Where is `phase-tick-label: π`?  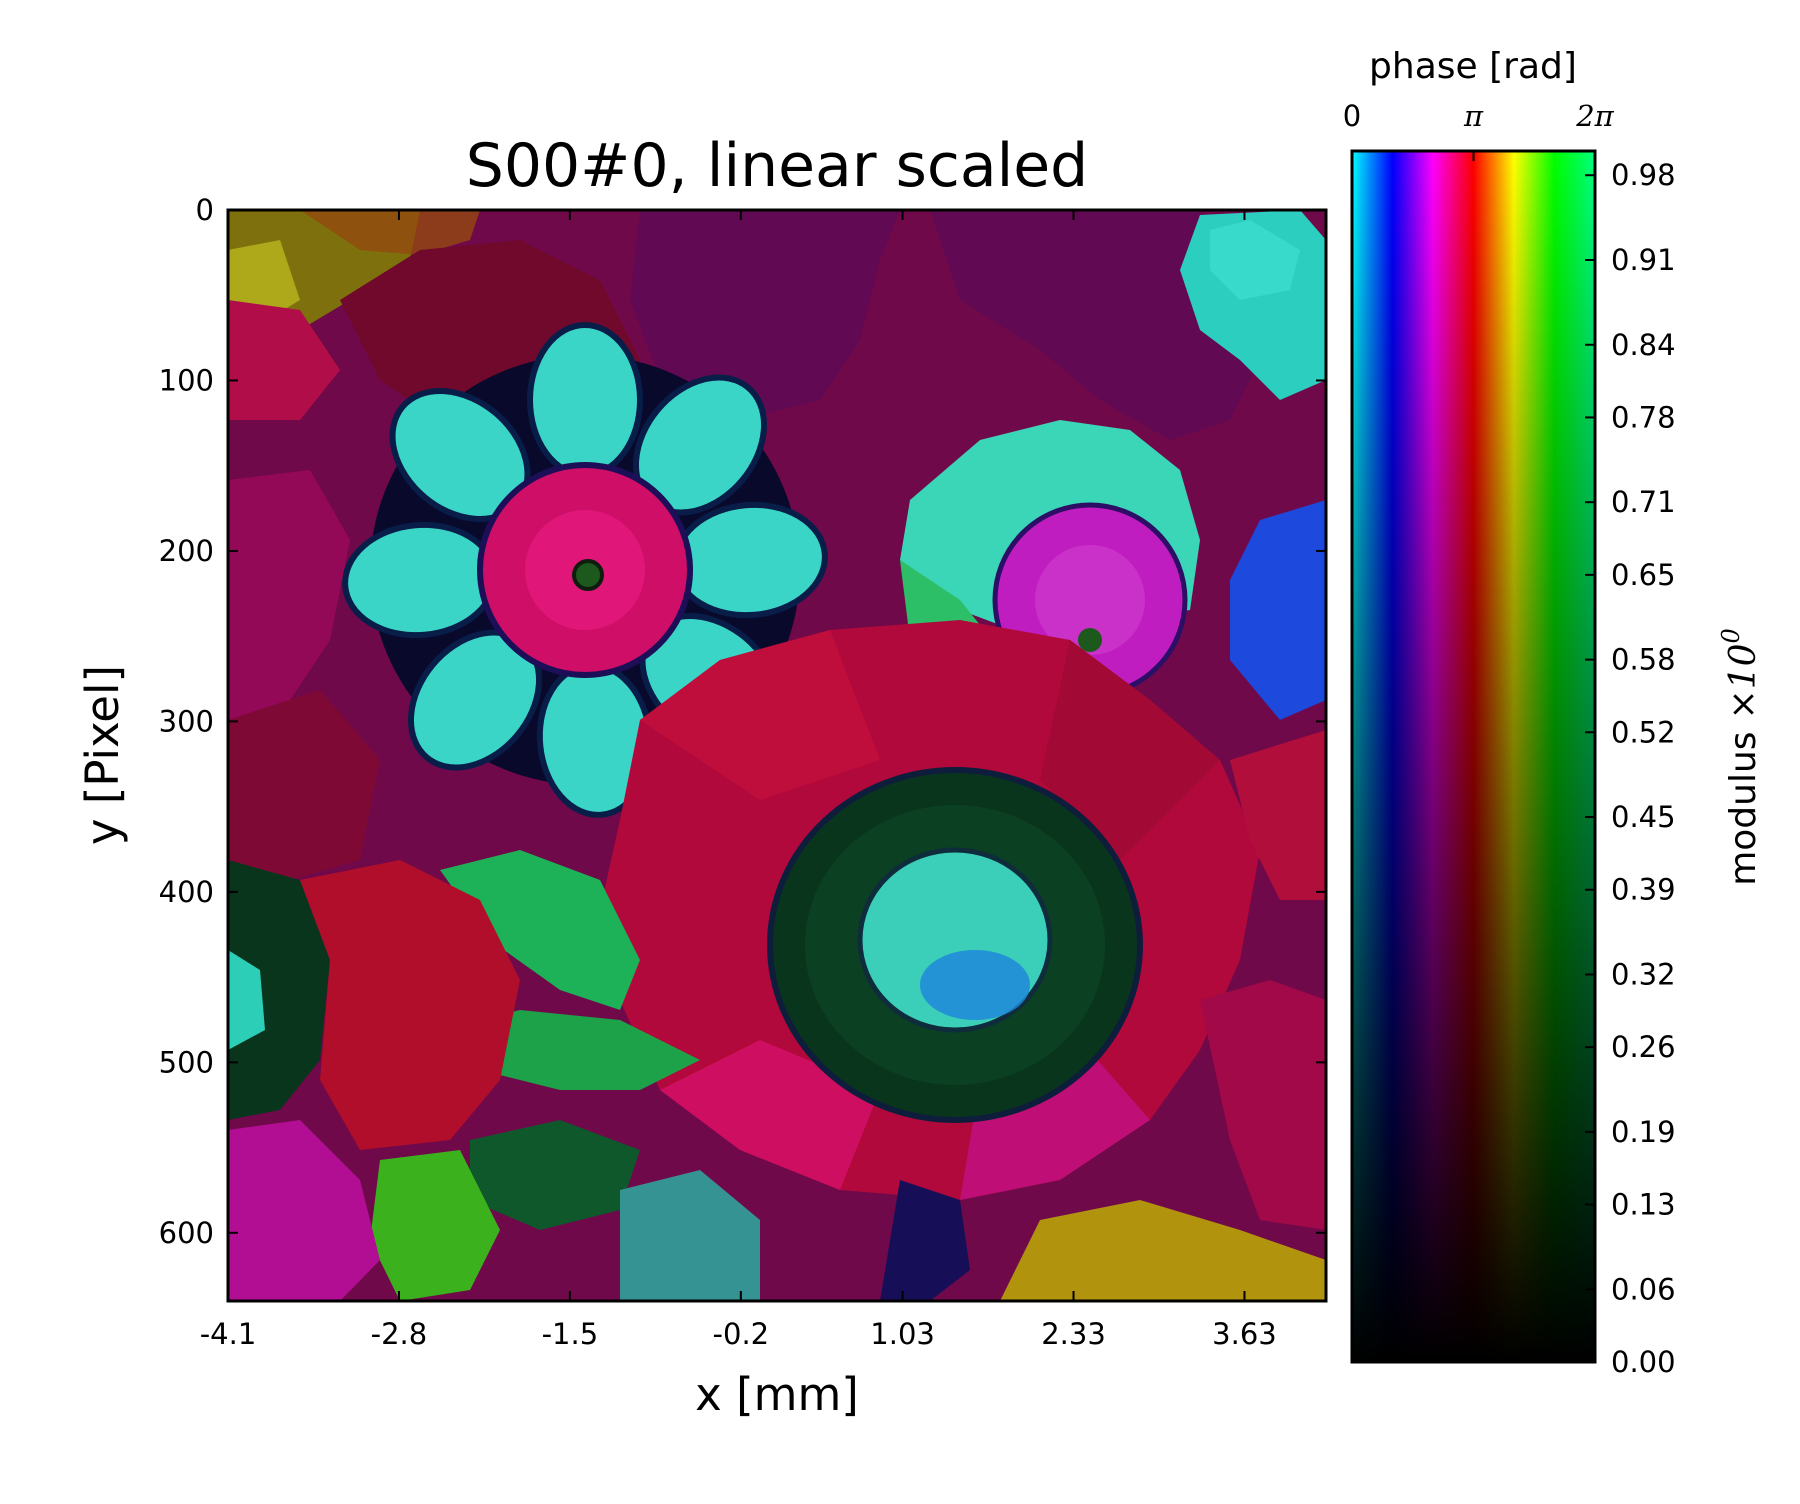
phase-tick-label: π is located at coordinates (1473, 116).